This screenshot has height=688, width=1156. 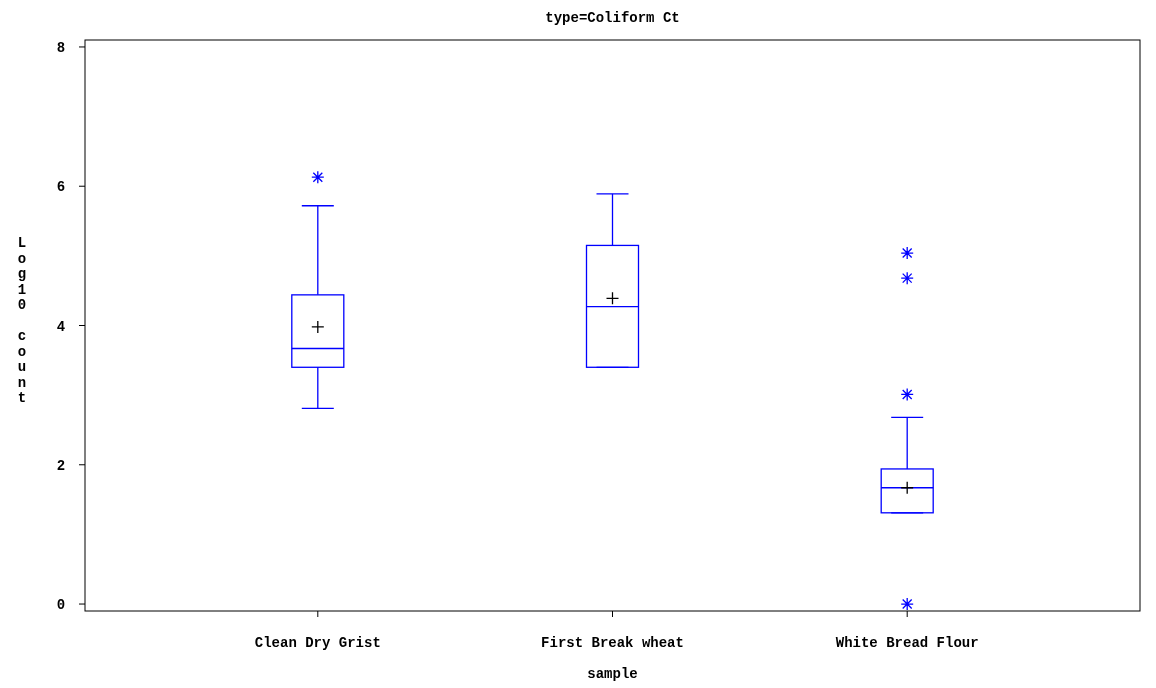 What do you see at coordinates (317, 643) in the screenshot?
I see `x-tick-label: Clean Dry Grist` at bounding box center [317, 643].